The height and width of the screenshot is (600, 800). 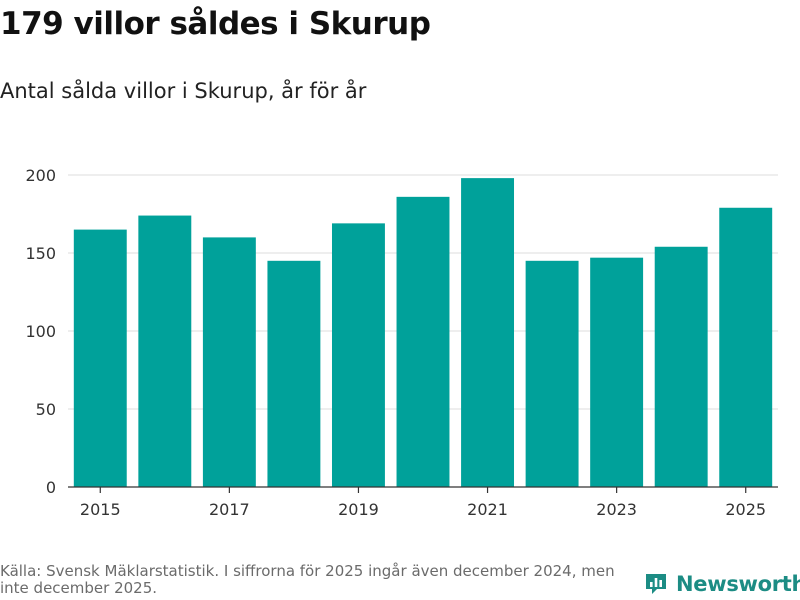 I want to click on y-tick-label-150: 150, so click(x=40, y=253).